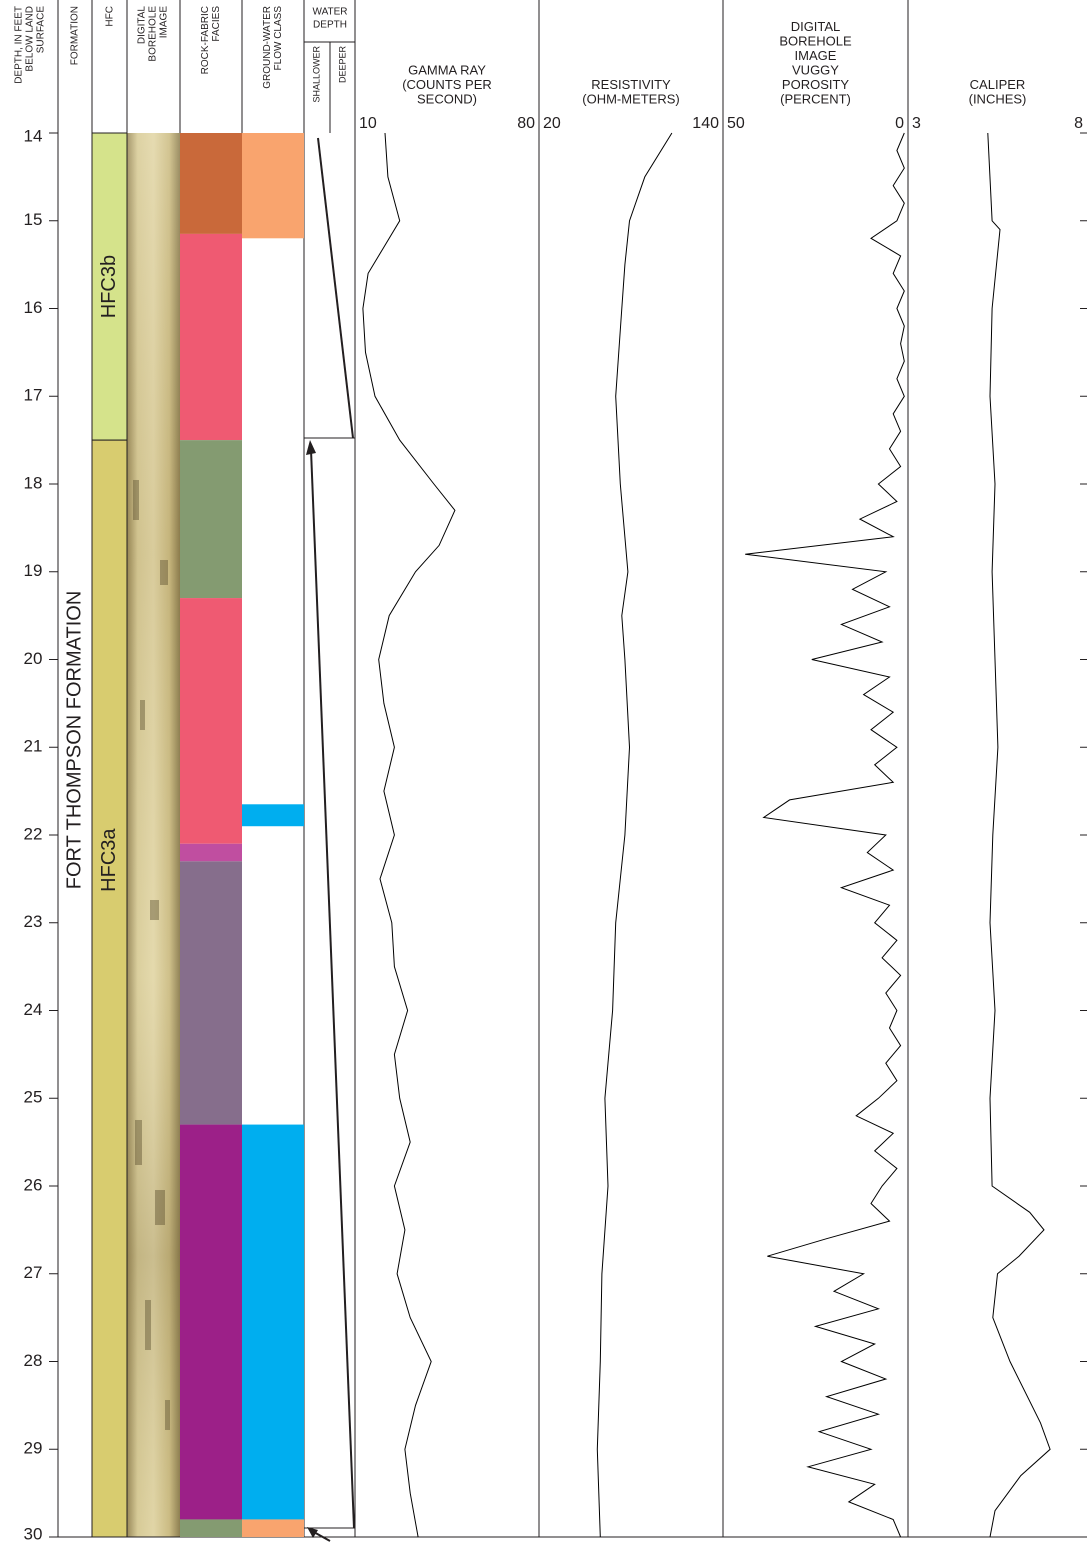 Image resolution: width=1087 pixels, height=1547 pixels. What do you see at coordinates (74, 740) in the screenshot?
I see `formation-label: FORT THOMPSON FORMATION` at bounding box center [74, 740].